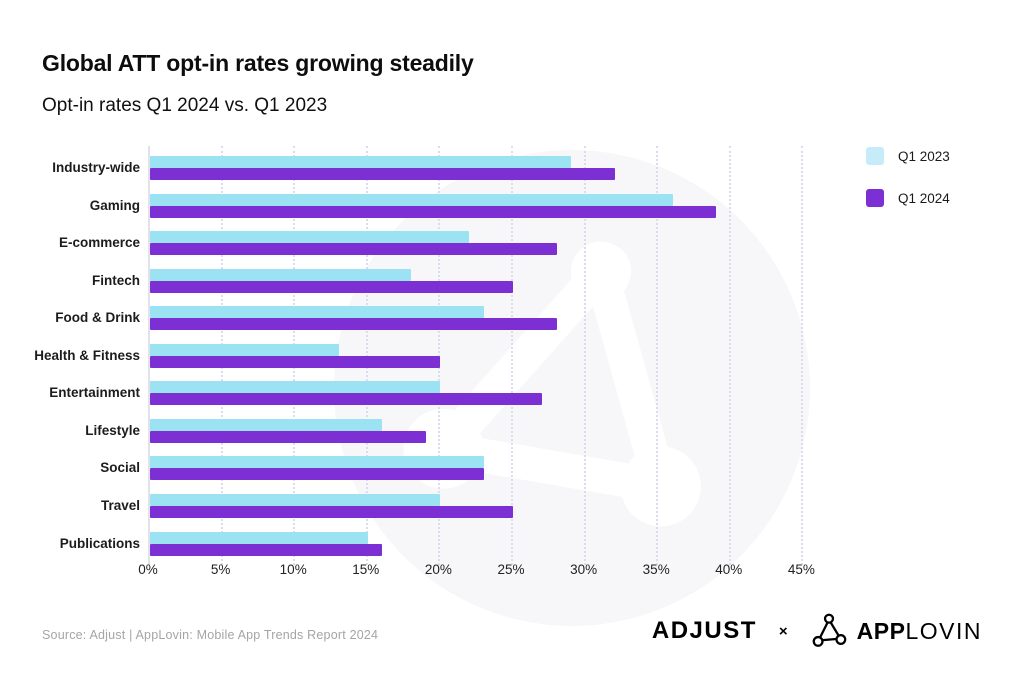 This screenshot has width=1024, height=683. I want to click on chart-legend: Q1 2023 Q1 2024, so click(908, 189).